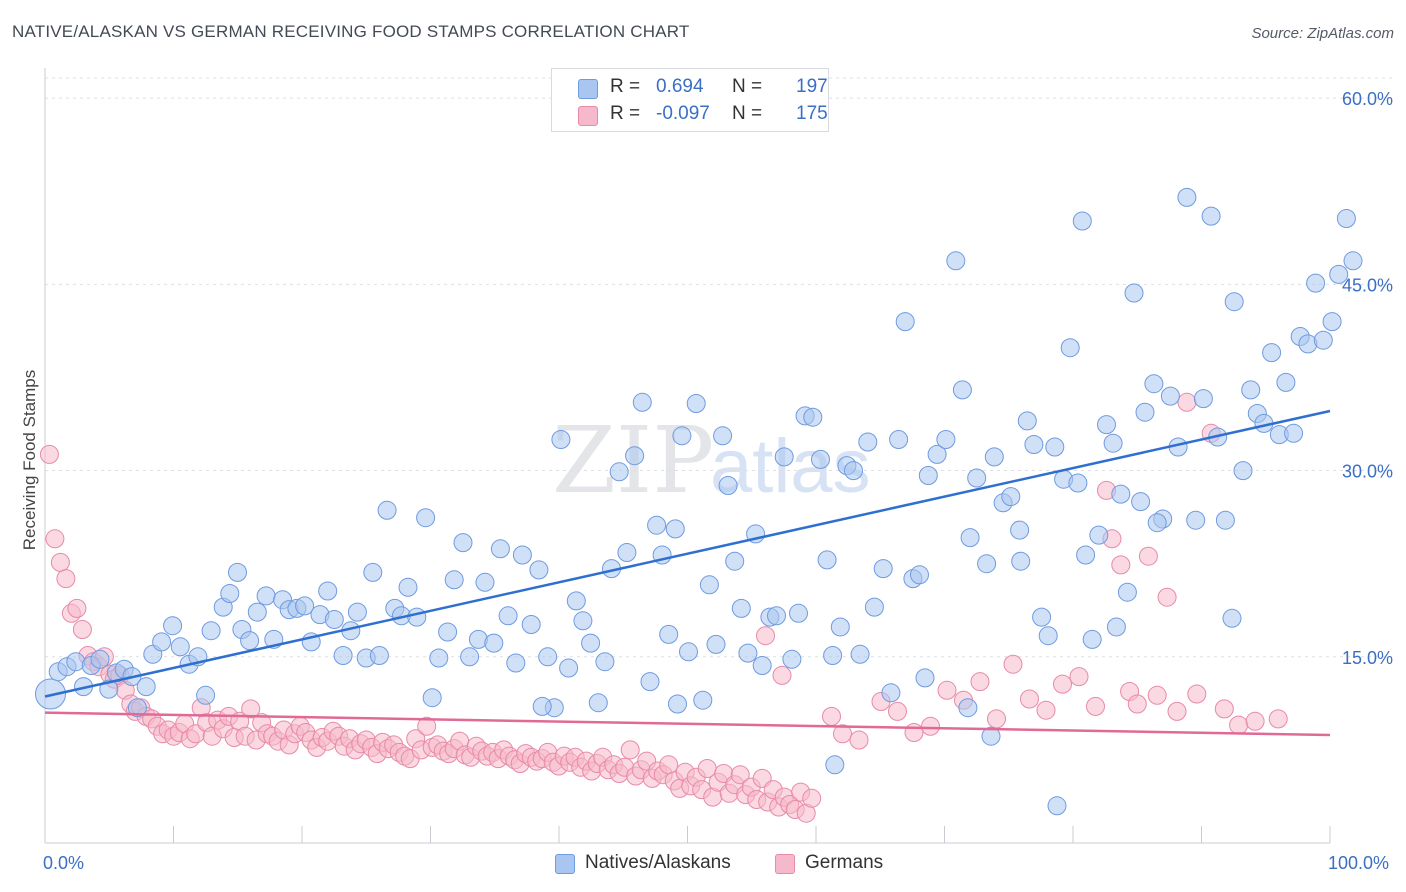 This screenshot has width=1406, height=892. What do you see at coordinates (588, 116) in the screenshot?
I see `legend-swatch-germans` at bounding box center [588, 116].